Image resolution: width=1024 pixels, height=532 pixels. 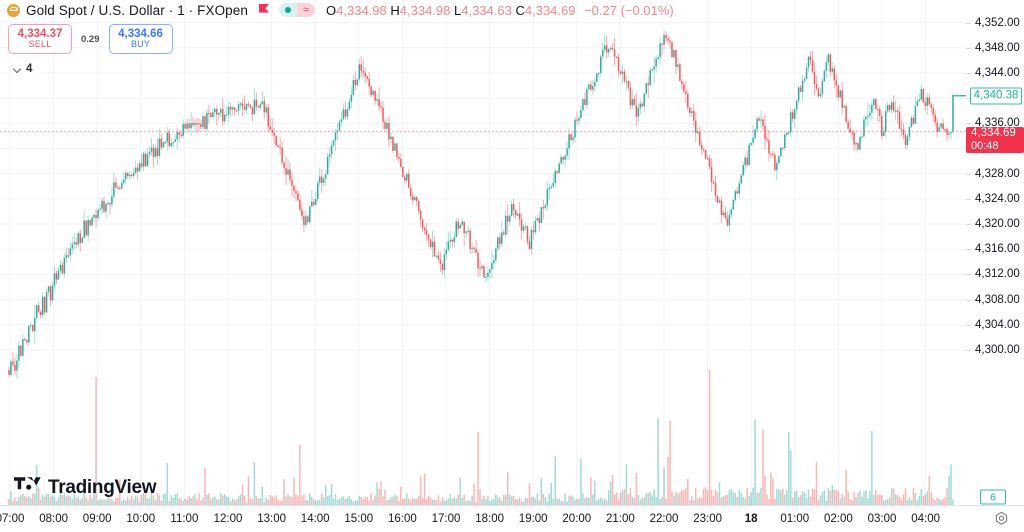 I want to click on symbol-name: Gold Spot / U.S. Dollar, so click(x=95, y=10).